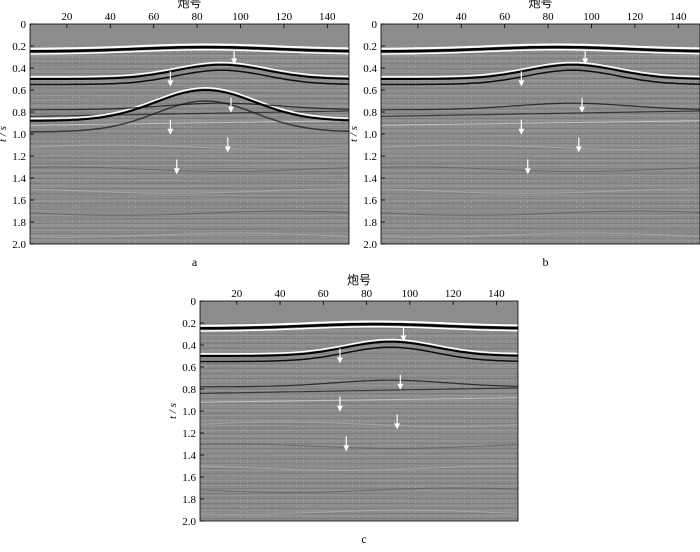 This screenshot has height=552, width=700. I want to click on panel-label: c, so click(363, 539).